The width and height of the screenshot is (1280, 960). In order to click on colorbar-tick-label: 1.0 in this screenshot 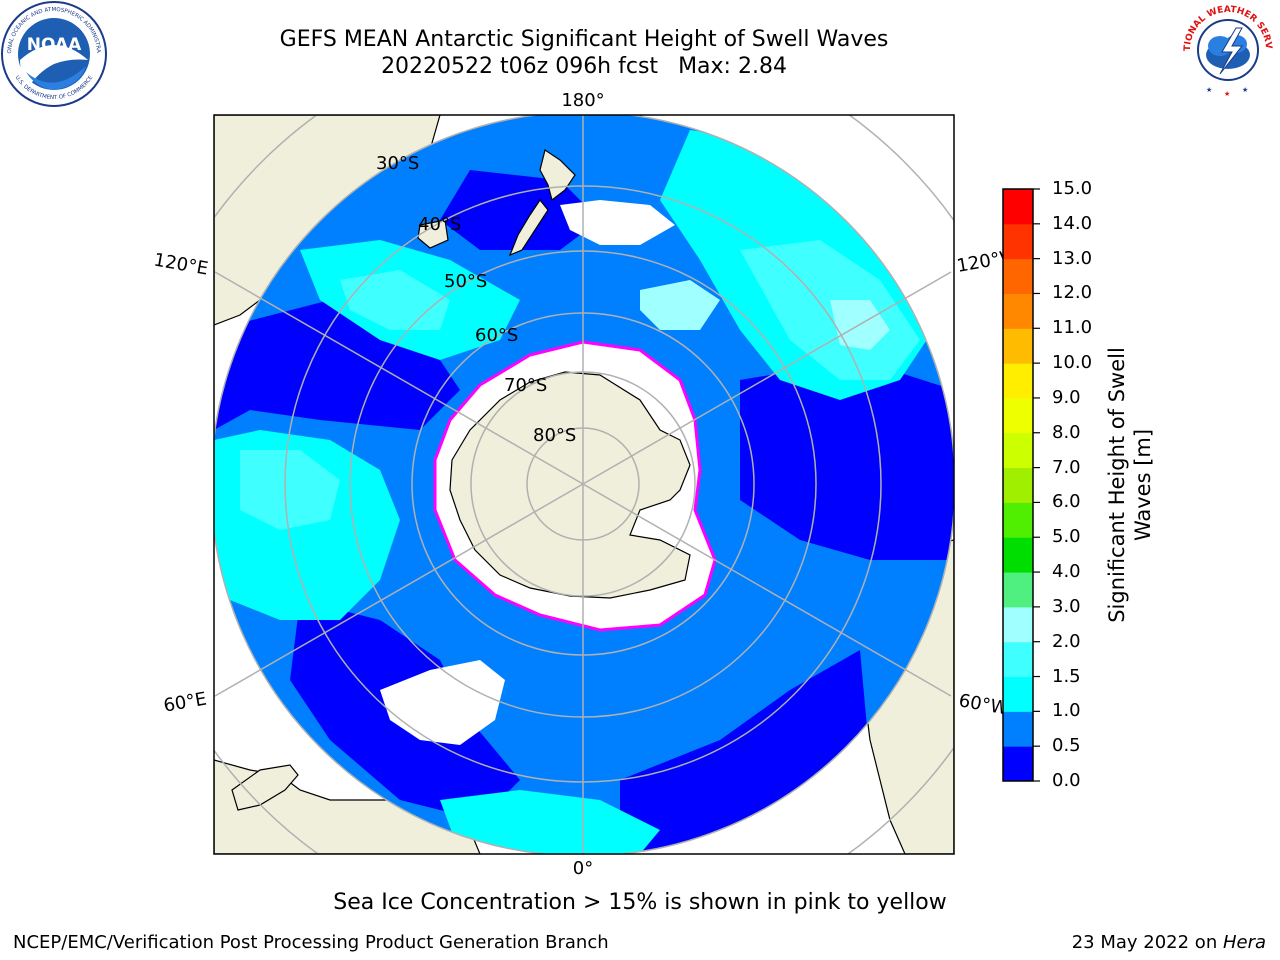, I will do `click(1066, 711)`.